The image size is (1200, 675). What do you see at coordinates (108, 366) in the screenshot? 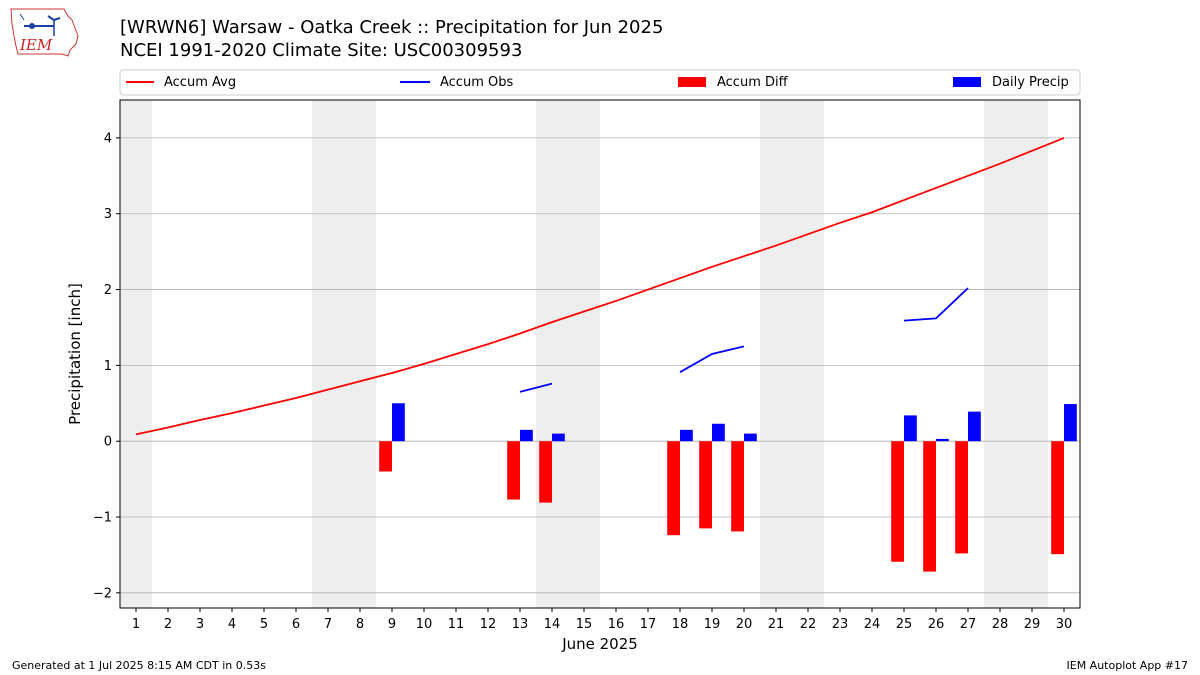
I see `y-tick-label: 1` at bounding box center [108, 366].